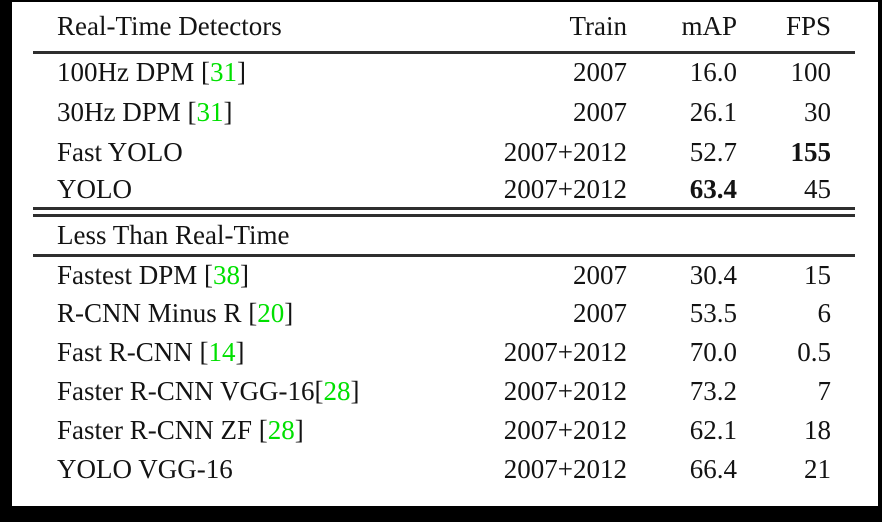 This screenshot has width=882, height=522. I want to click on col-header-fps: FPS, so click(796, 28).